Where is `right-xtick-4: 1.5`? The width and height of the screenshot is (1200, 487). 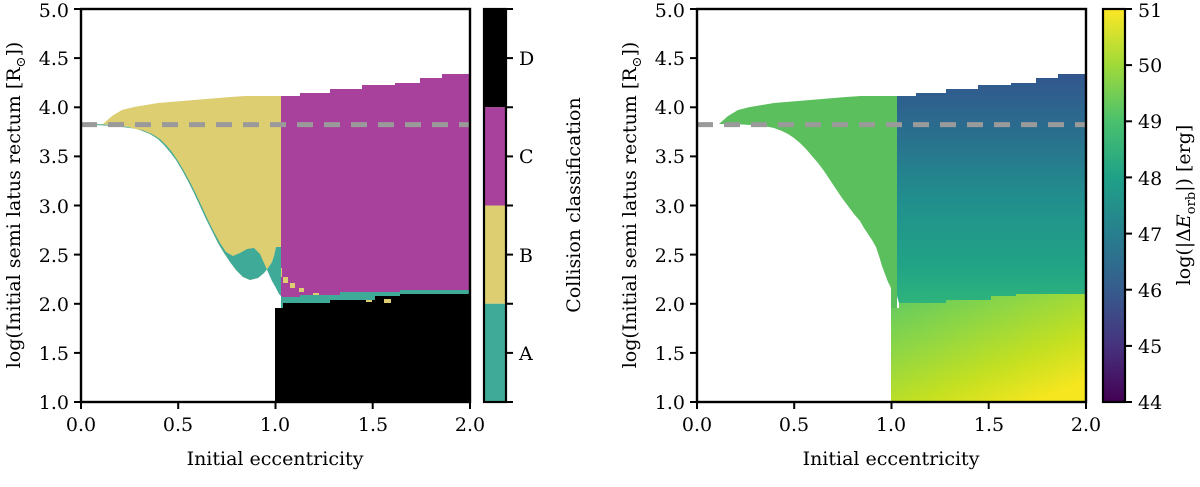
right-xtick-4: 1.5 is located at coordinates (989, 425).